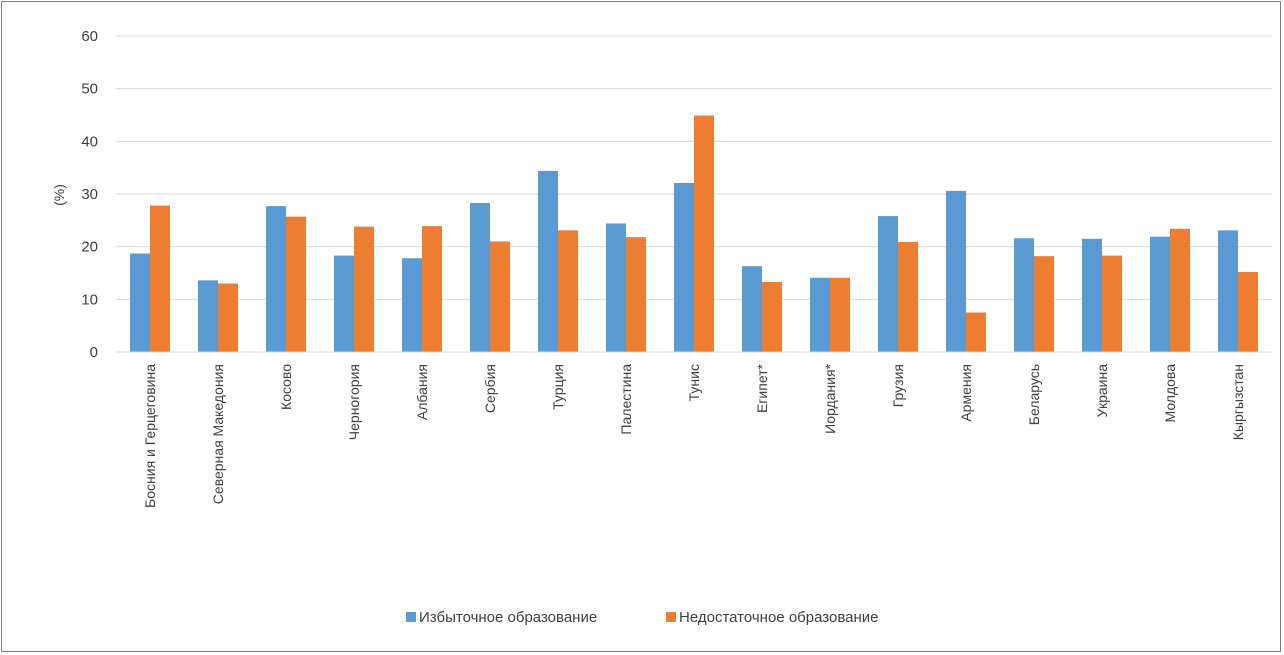  Describe the element at coordinates (1238, 402) in the screenshot. I see `x-category-label: Кыргызстан` at that location.